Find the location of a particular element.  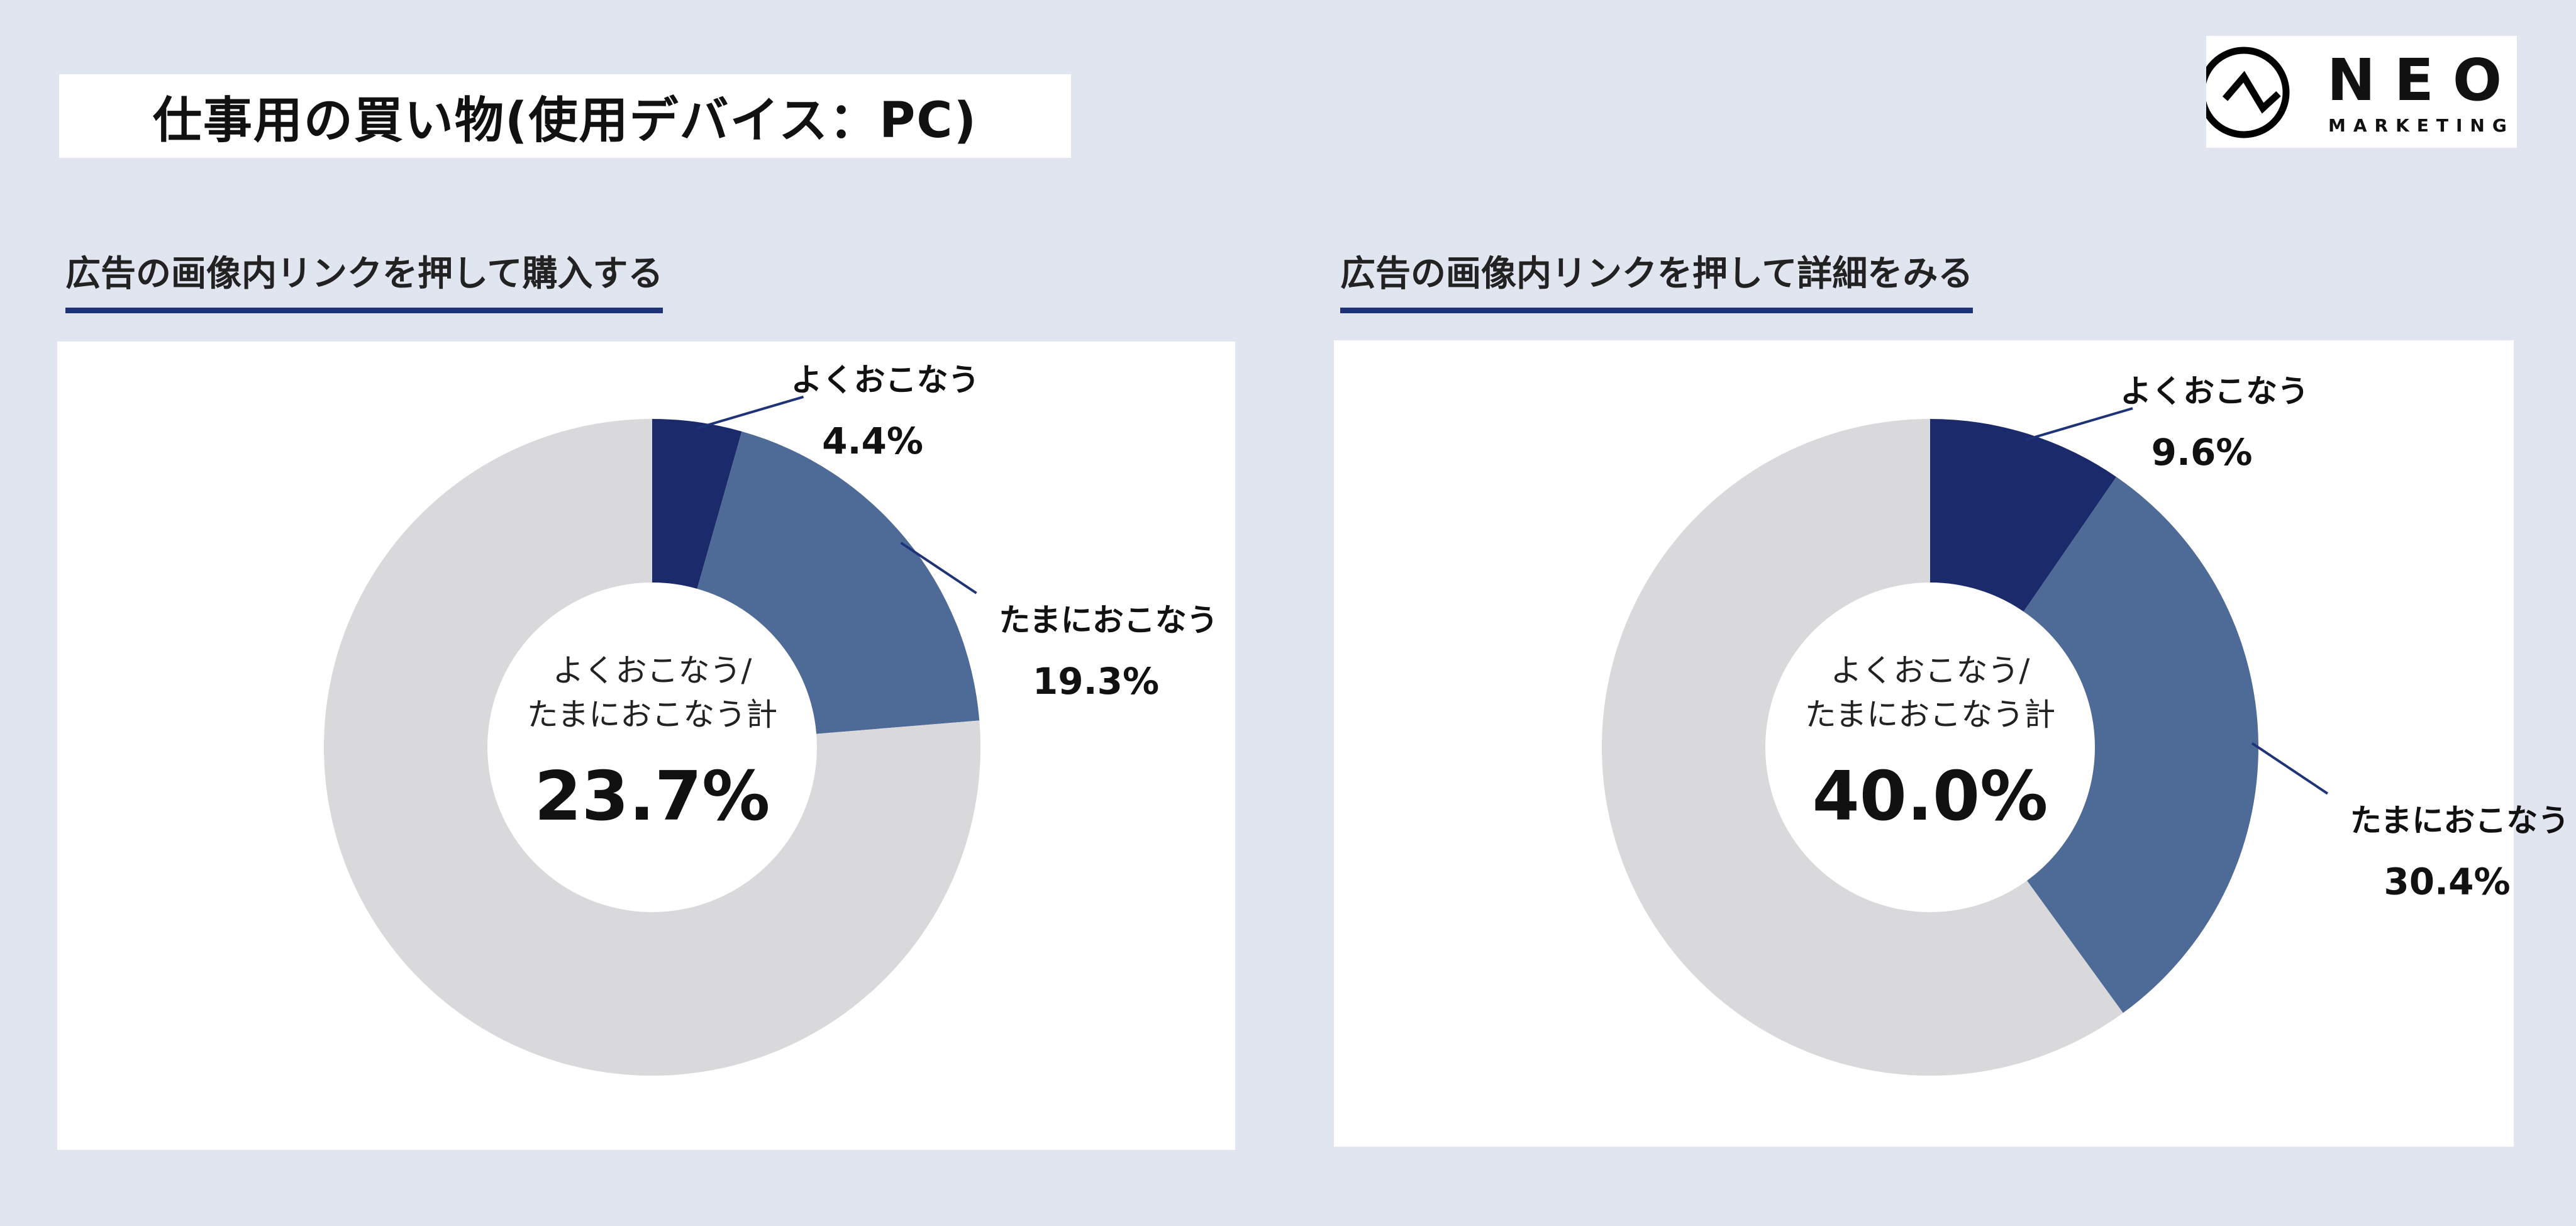

slice-value-label: 30.4% is located at coordinates (2447, 882).